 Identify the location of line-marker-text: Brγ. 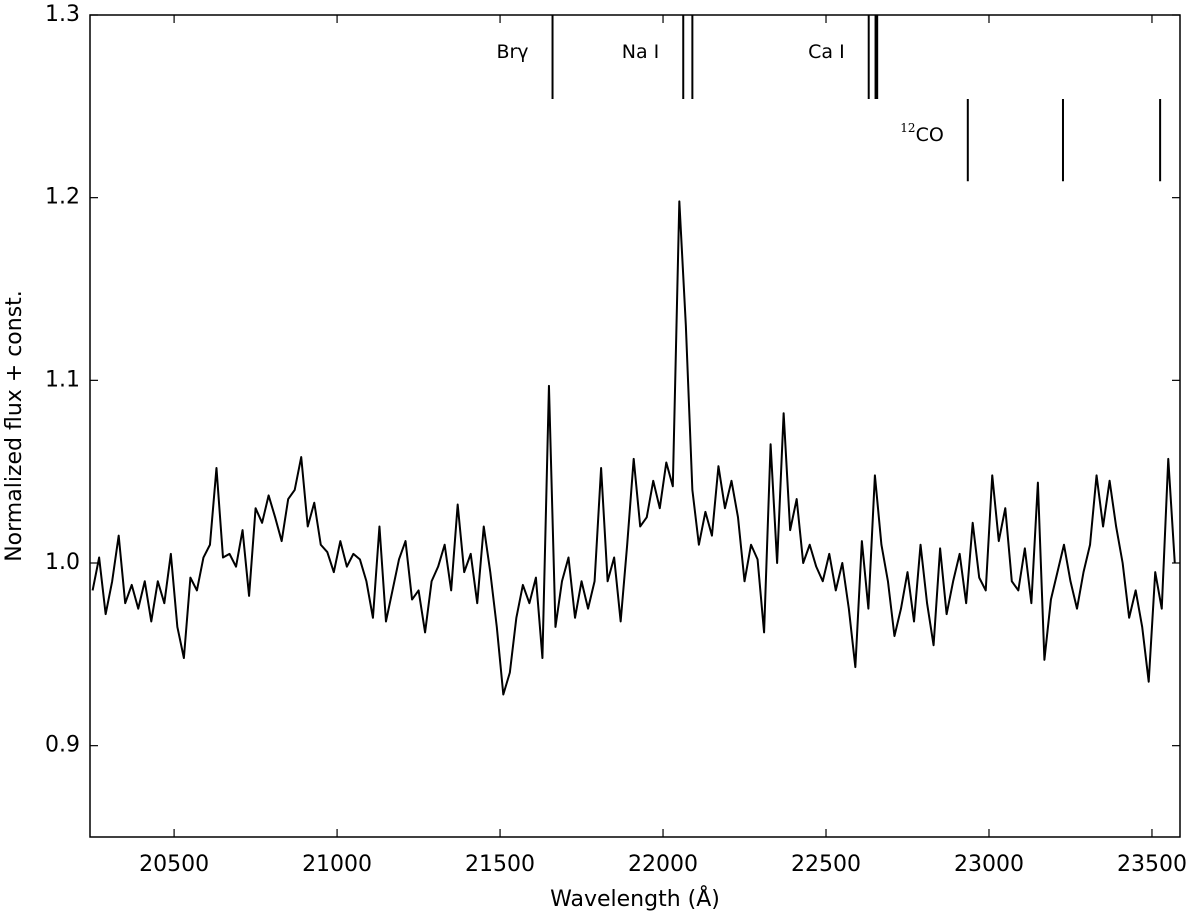
(512, 52).